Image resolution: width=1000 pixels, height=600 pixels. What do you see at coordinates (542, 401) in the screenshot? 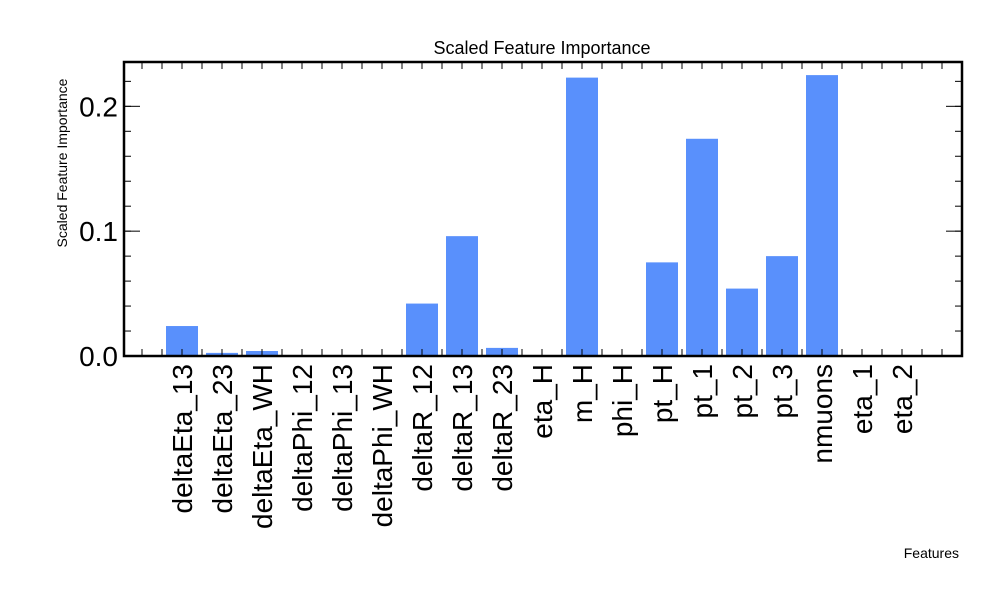
I see `x-tick-label: eta_H` at bounding box center [542, 401].